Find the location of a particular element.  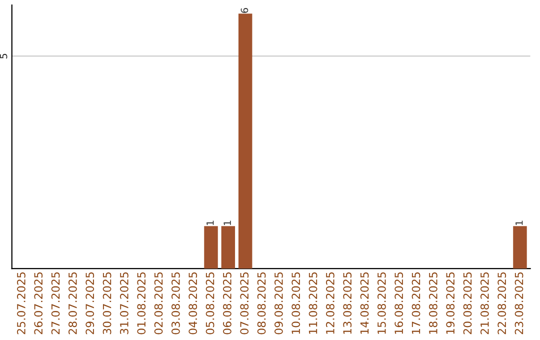

x-tick-label: 31.07.2025 is located at coordinates (124, 303).